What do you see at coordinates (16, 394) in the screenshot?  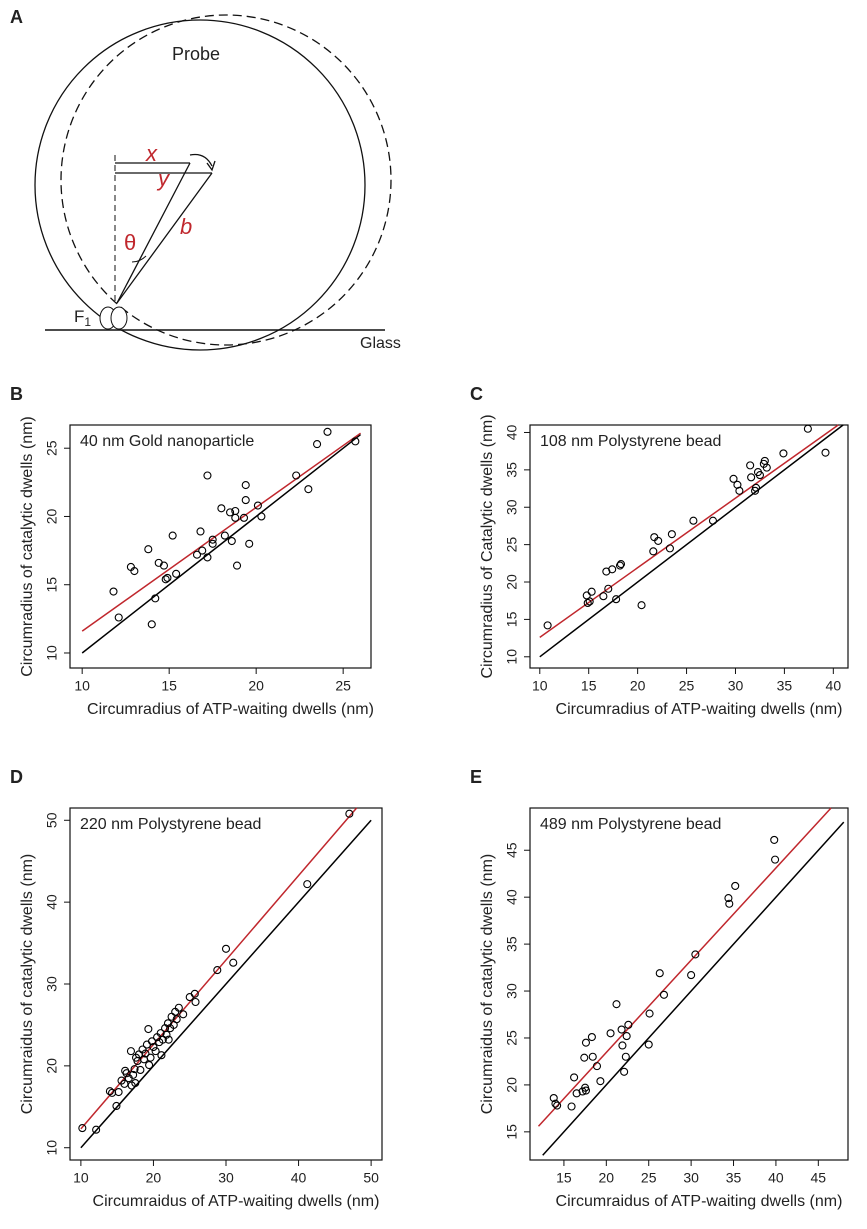 I see `panel-label: B` at bounding box center [16, 394].